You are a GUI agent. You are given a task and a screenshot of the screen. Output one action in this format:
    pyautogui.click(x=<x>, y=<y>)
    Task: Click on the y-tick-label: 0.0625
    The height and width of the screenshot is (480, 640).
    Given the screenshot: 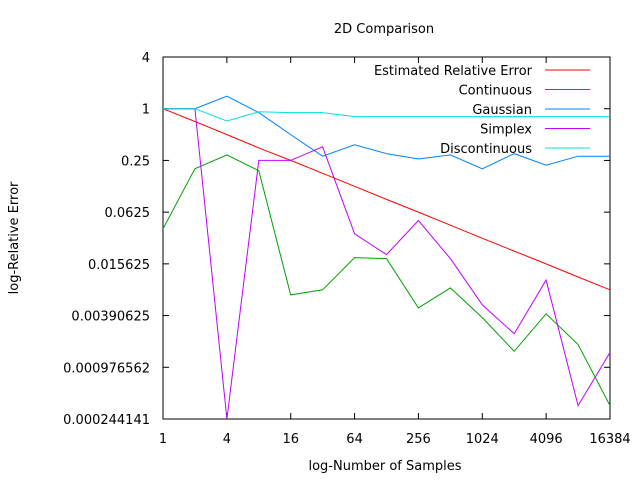 What is the action you would take?
    pyautogui.click(x=128, y=213)
    